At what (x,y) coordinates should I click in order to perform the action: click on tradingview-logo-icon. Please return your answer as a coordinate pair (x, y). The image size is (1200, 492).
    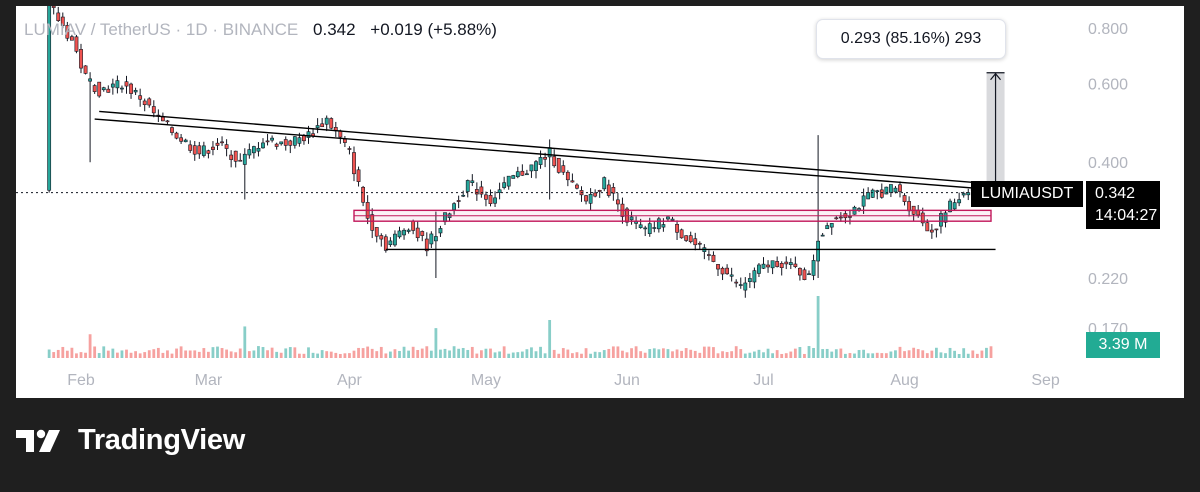
    Looking at the image, I should click on (38, 440).